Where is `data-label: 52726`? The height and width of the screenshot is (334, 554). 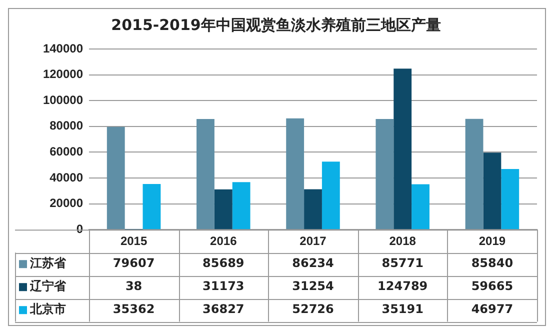
data-label: 52726 is located at coordinates (313, 309).